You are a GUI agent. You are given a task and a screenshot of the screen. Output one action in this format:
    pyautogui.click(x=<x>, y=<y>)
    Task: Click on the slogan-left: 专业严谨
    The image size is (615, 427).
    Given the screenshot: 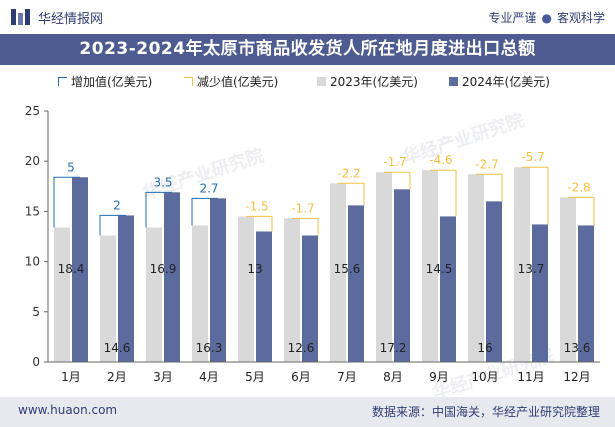 What is the action you would take?
    pyautogui.click(x=512, y=18)
    